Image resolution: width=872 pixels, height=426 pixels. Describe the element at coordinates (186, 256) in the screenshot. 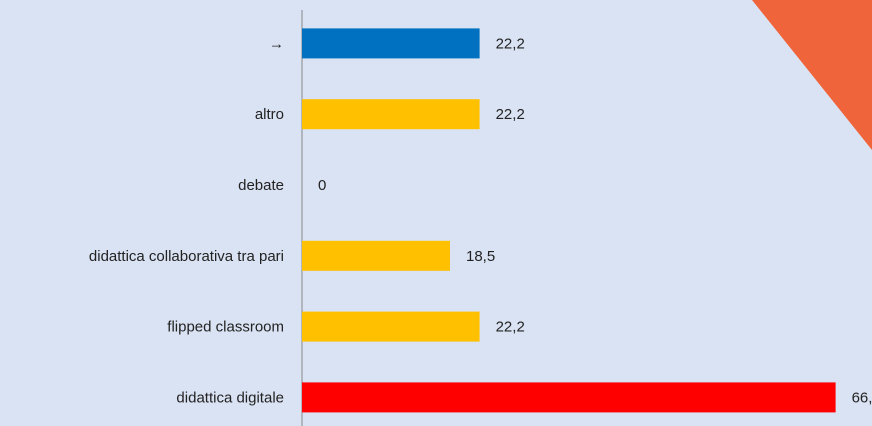

I see `y-tick-label: didattica collaborativa tra pari` at that location.